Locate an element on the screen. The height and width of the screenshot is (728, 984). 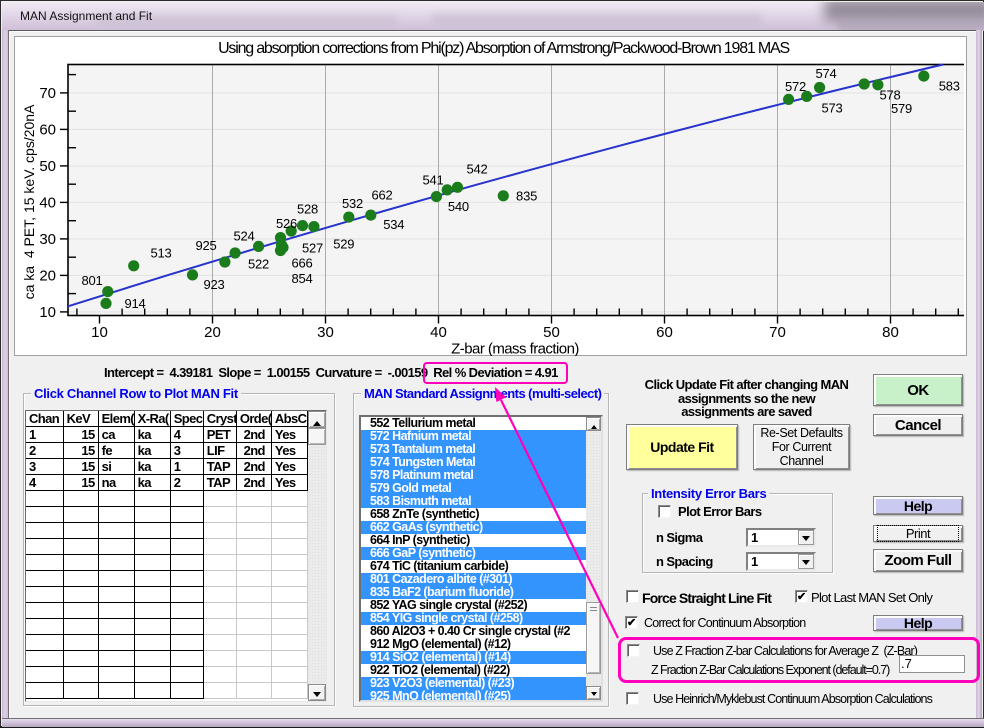
svg-text: 527 is located at coordinates (312, 248).